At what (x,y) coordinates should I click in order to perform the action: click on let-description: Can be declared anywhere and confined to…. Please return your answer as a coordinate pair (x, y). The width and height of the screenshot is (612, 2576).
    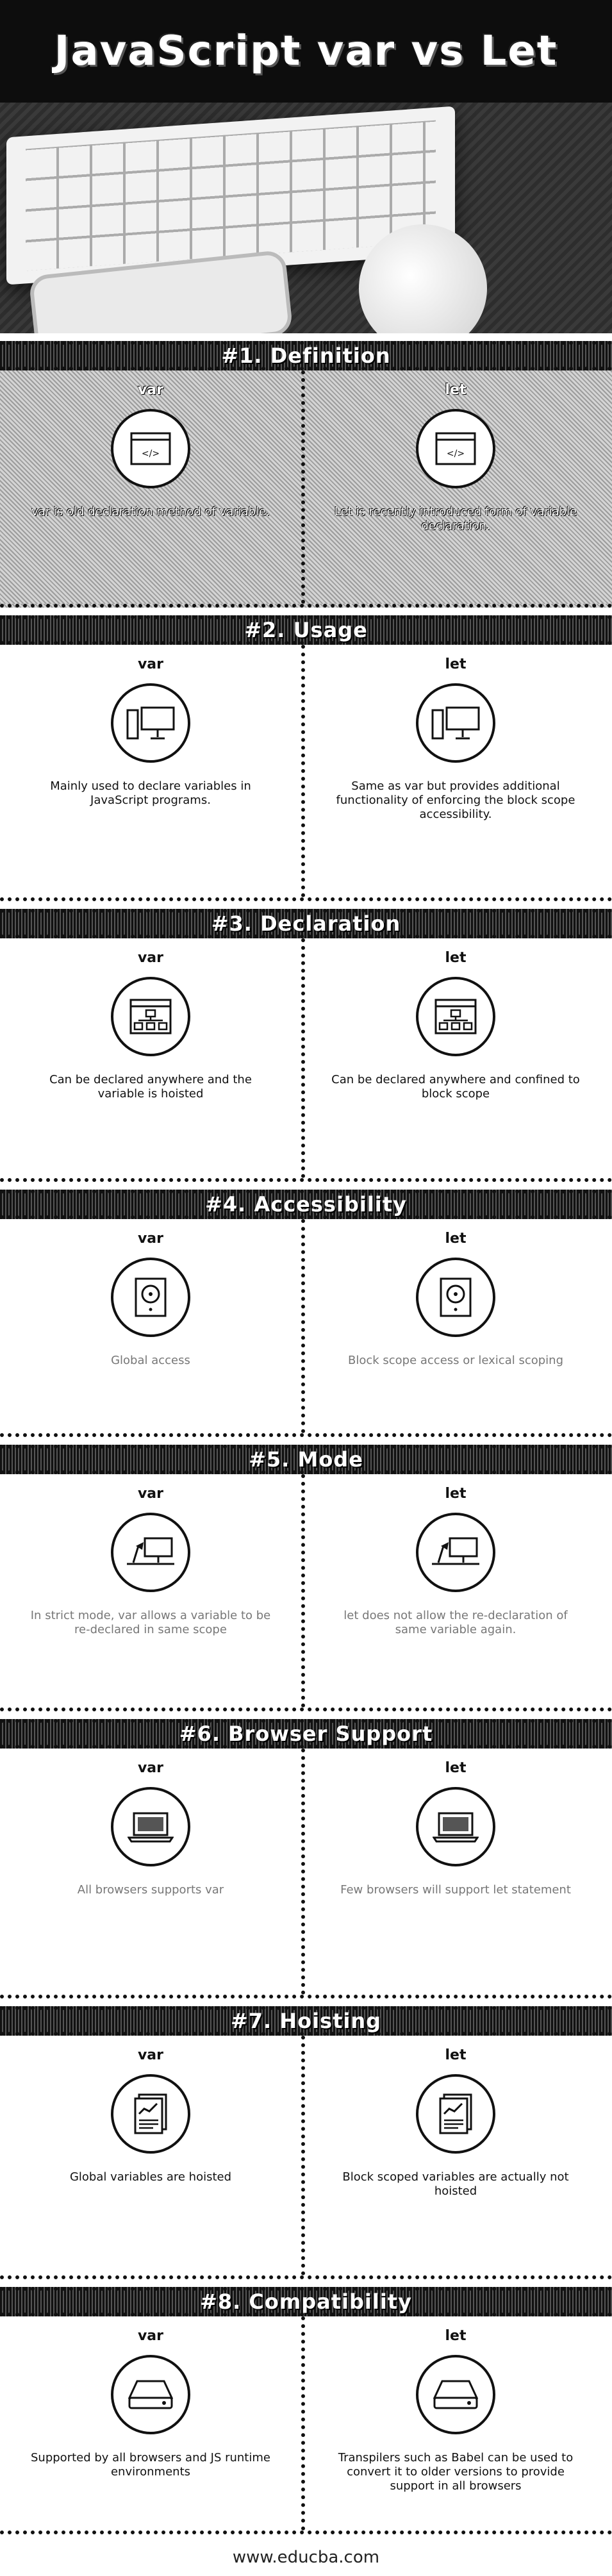
    Looking at the image, I should click on (456, 1087).